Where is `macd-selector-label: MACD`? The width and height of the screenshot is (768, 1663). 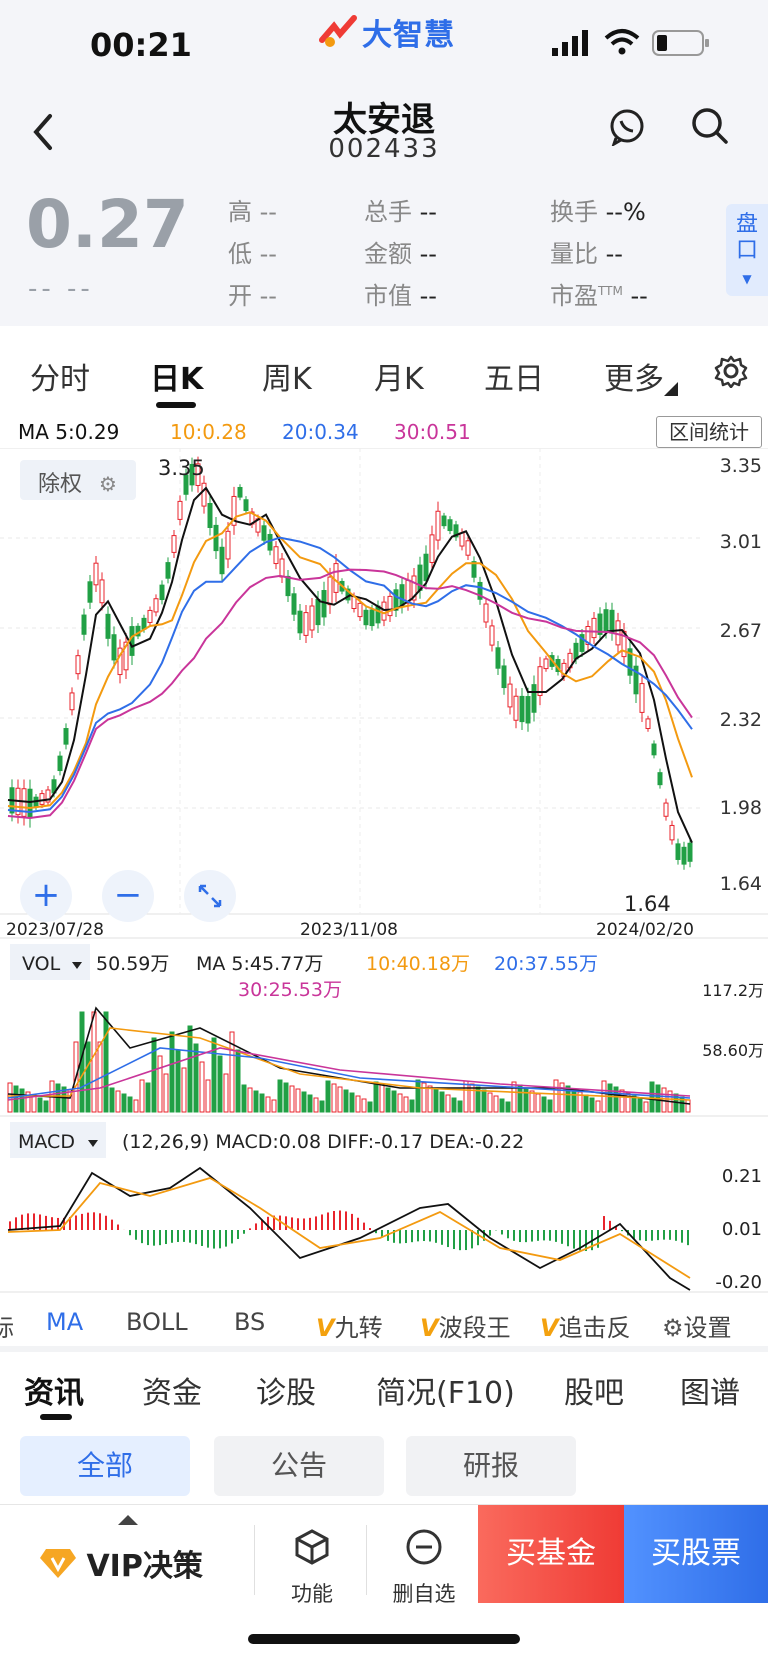
macd-selector-label: MACD is located at coordinates (46, 1142).